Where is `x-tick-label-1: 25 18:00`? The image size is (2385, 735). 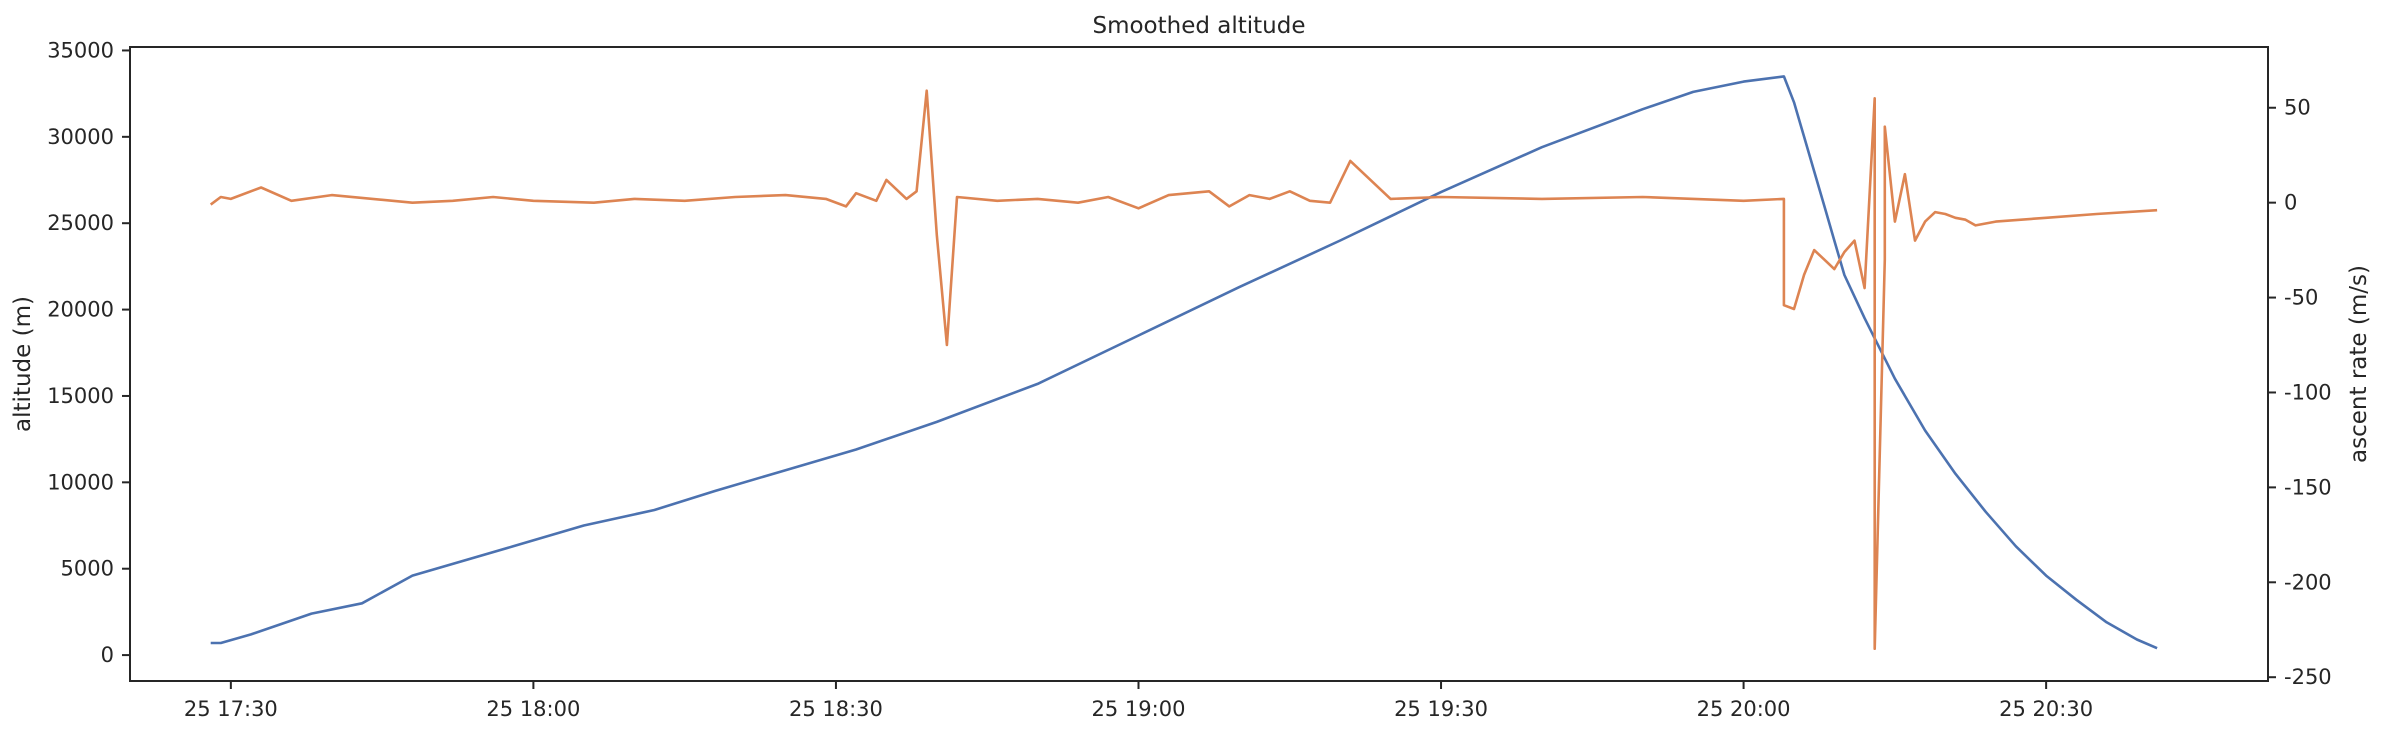
x-tick-label-1: 25 18:00 is located at coordinates (533, 709).